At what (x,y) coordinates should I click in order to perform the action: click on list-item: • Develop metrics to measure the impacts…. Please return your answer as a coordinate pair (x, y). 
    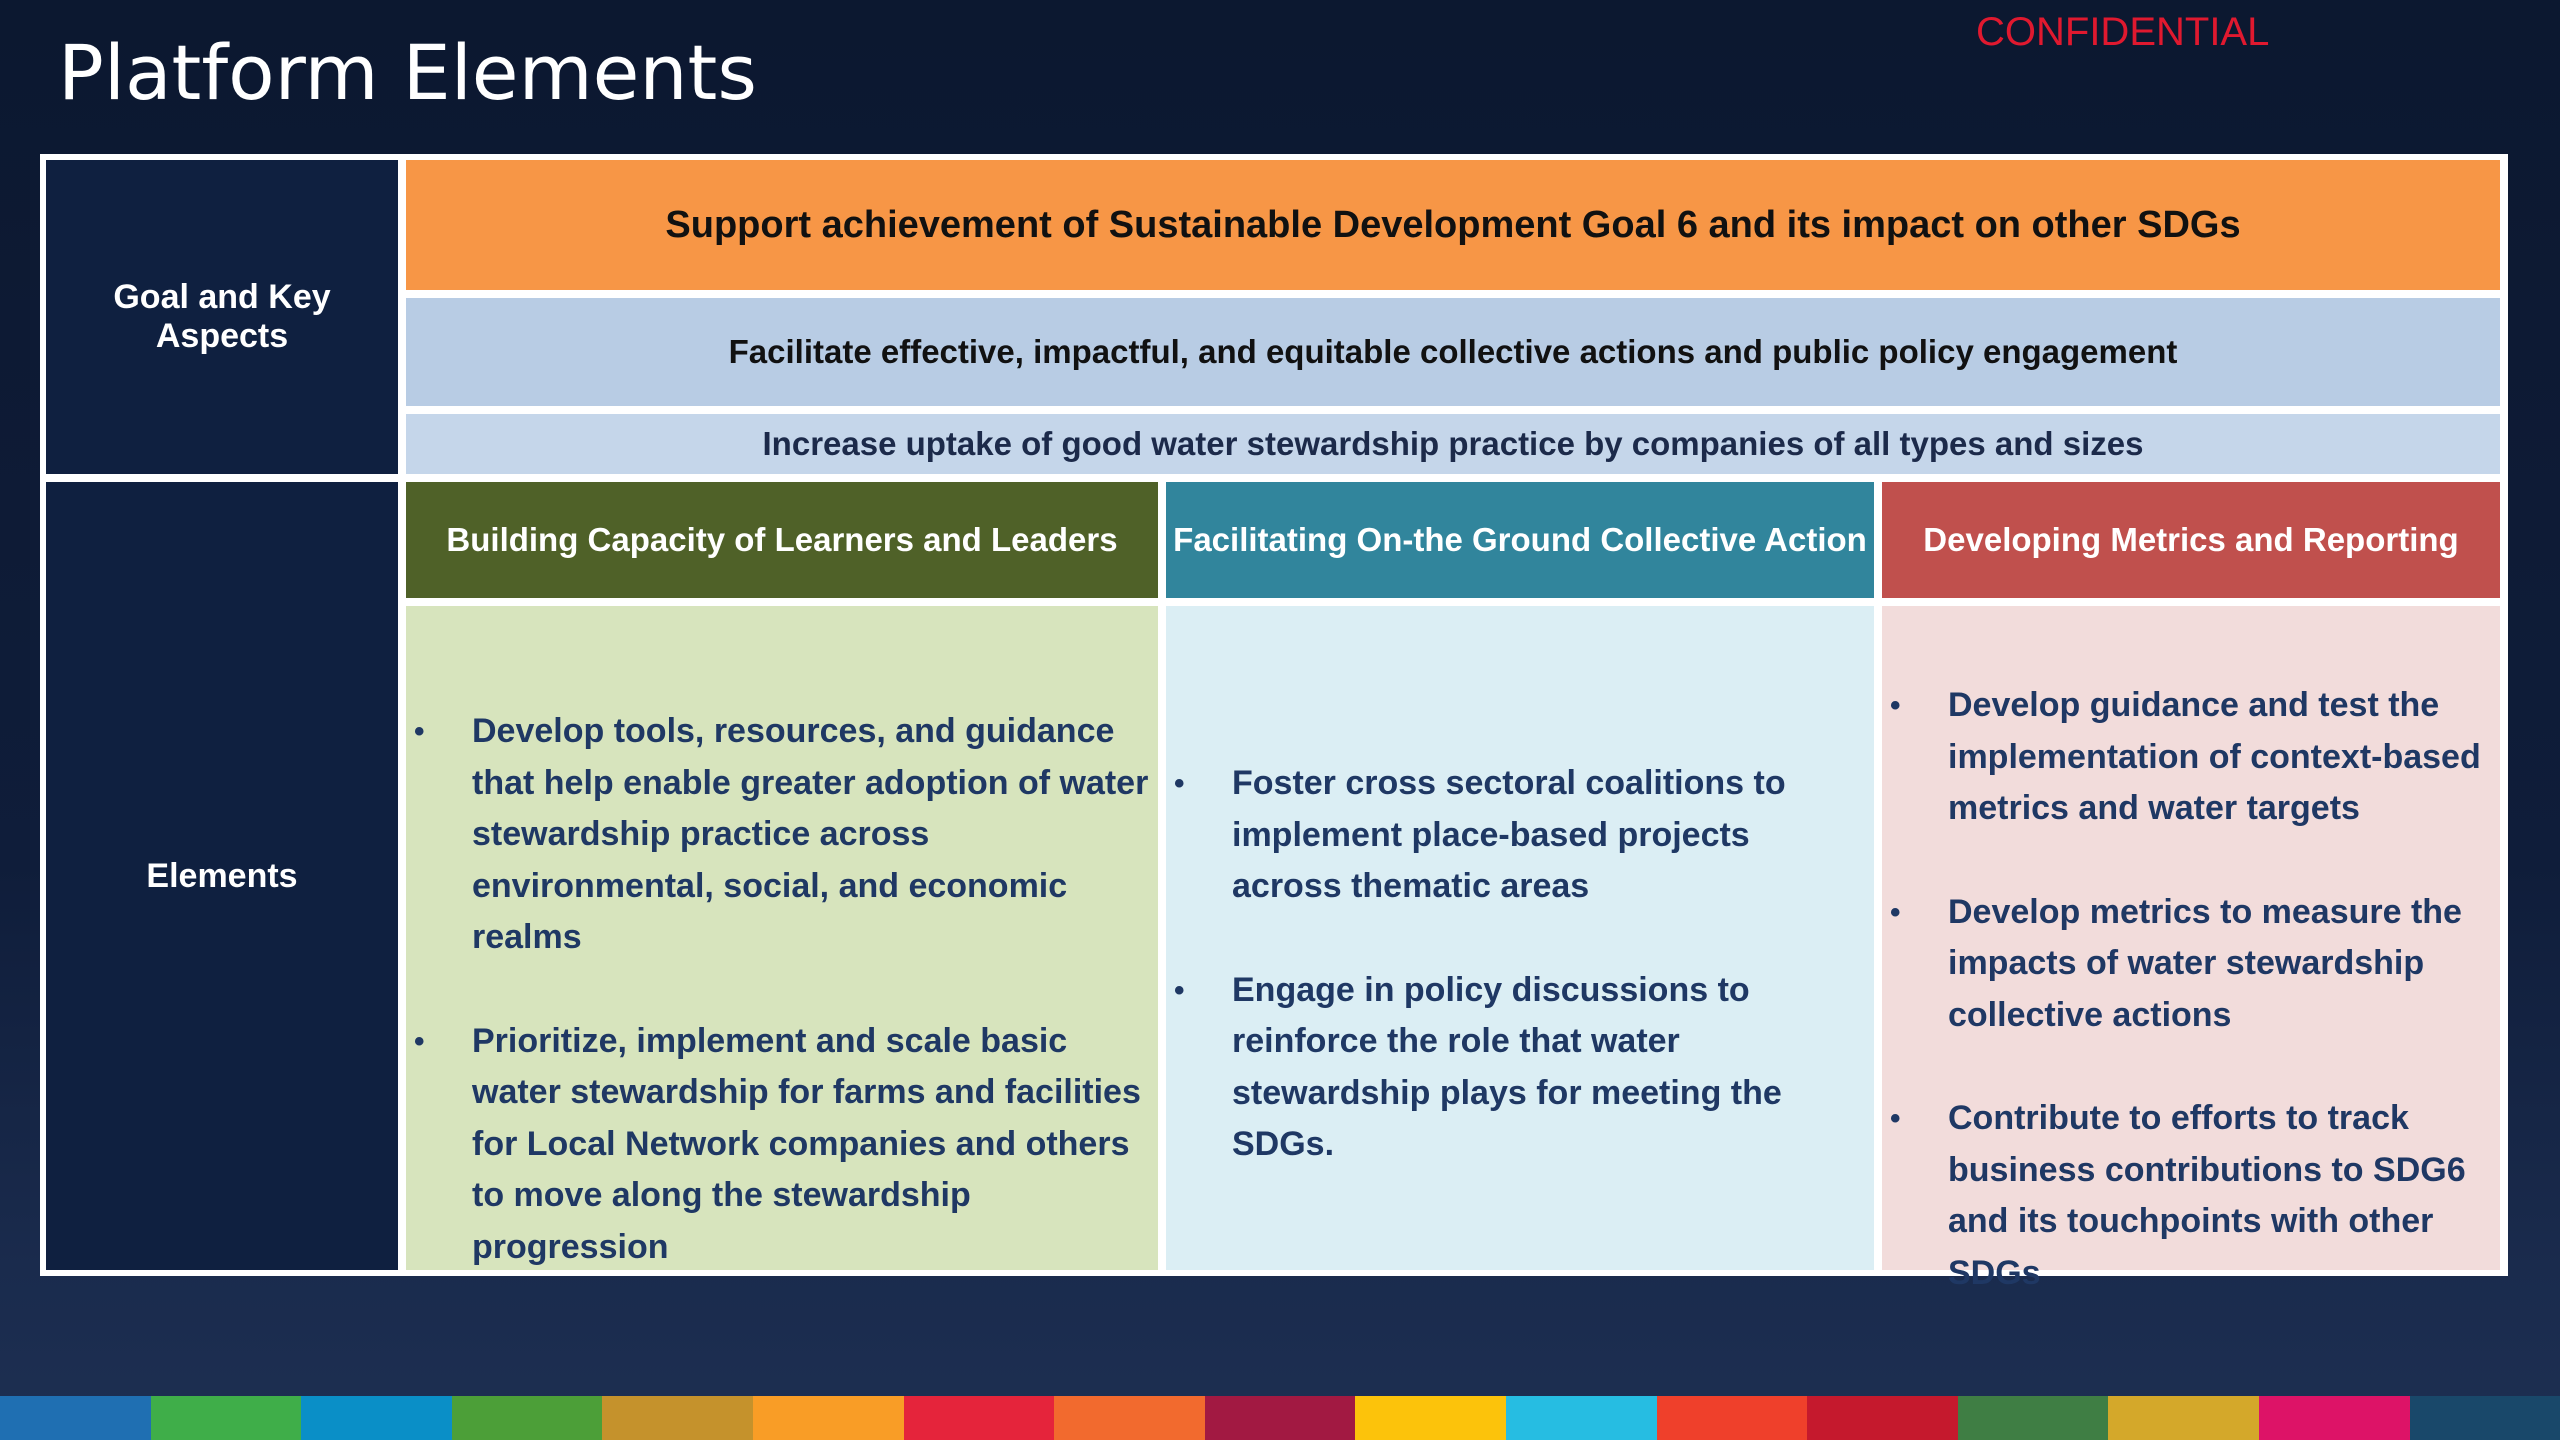
    Looking at the image, I should click on (2187, 964).